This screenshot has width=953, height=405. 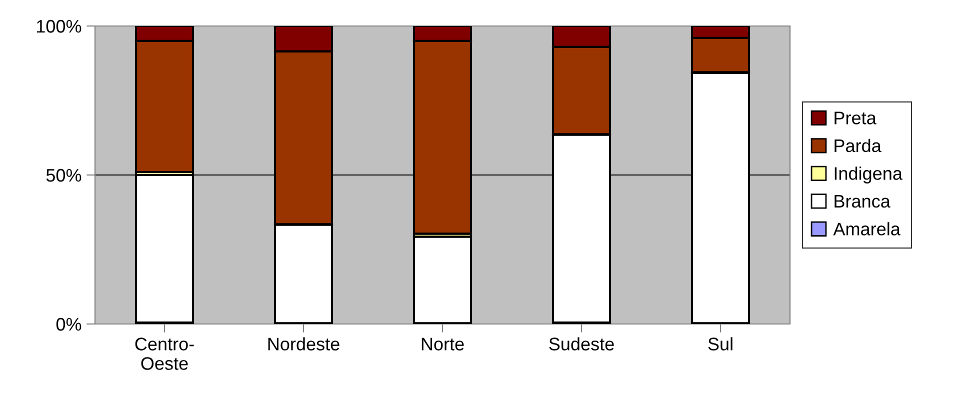 I want to click on y-tick-label: 50%, so click(x=64, y=175).